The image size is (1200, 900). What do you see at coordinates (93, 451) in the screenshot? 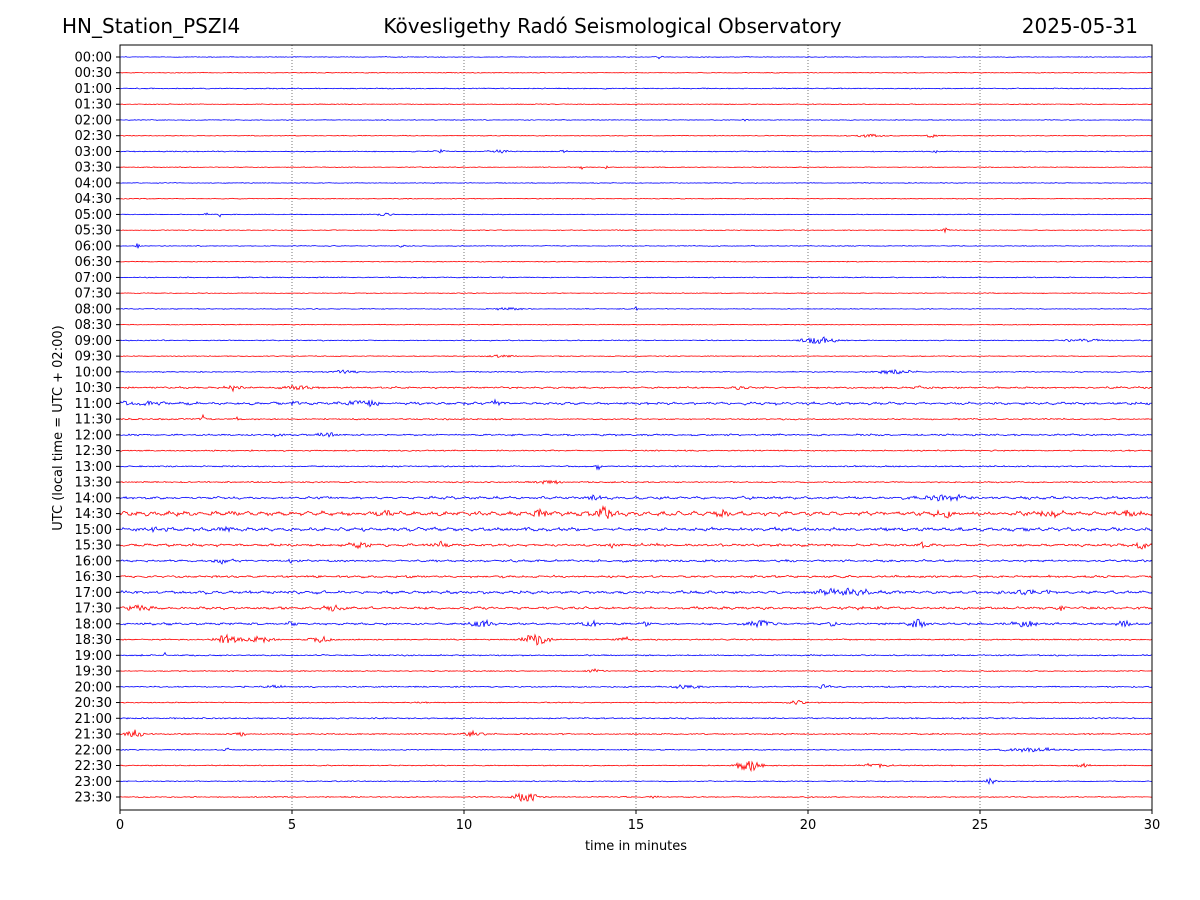
I see `y-tick-label: 12:30` at bounding box center [93, 451].